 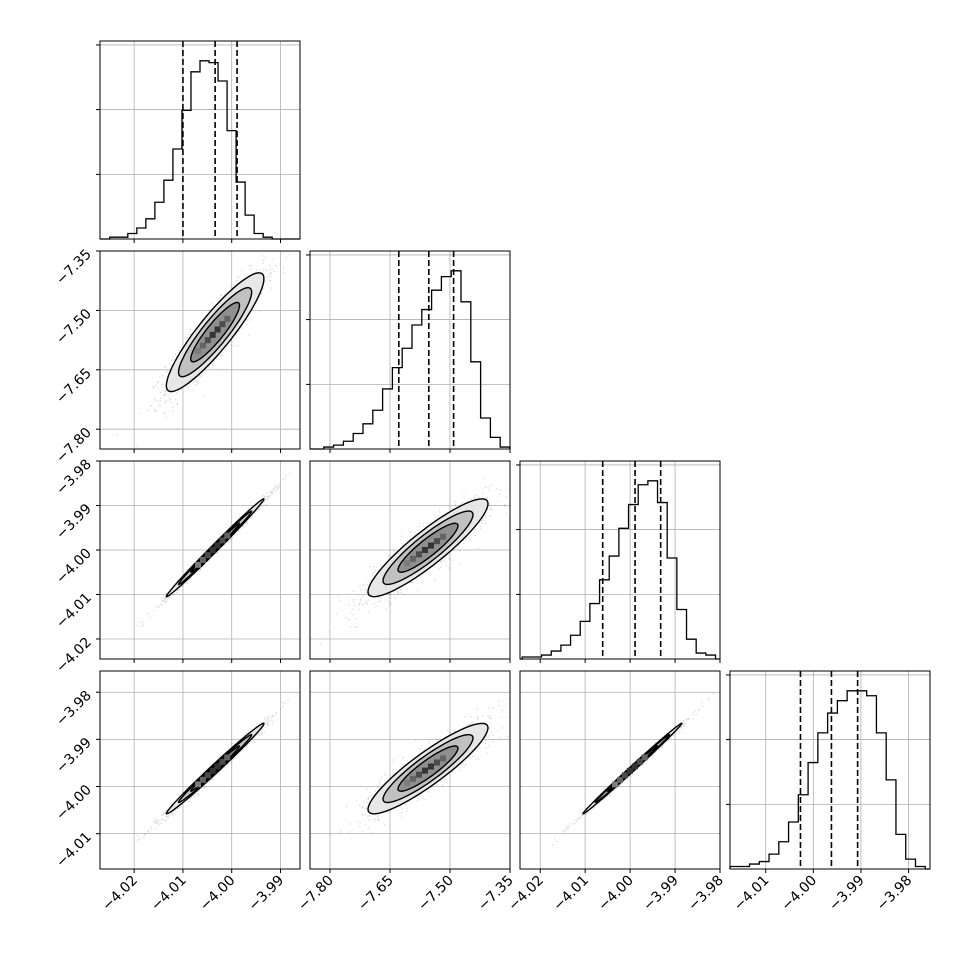 What do you see at coordinates (74, 446) in the screenshot?
I see `y-tick-label: −7.80` at bounding box center [74, 446].